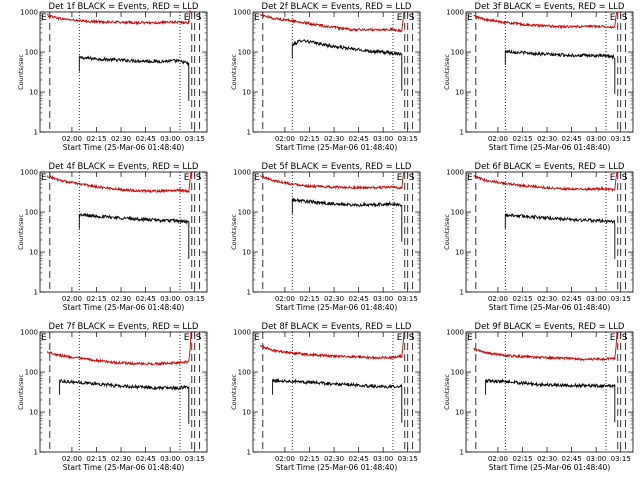 The image size is (640, 480). What do you see at coordinates (124, 327) in the screenshot?
I see `chart-title: Det 7f BLACK = Events, RED = LLD` at bounding box center [124, 327].